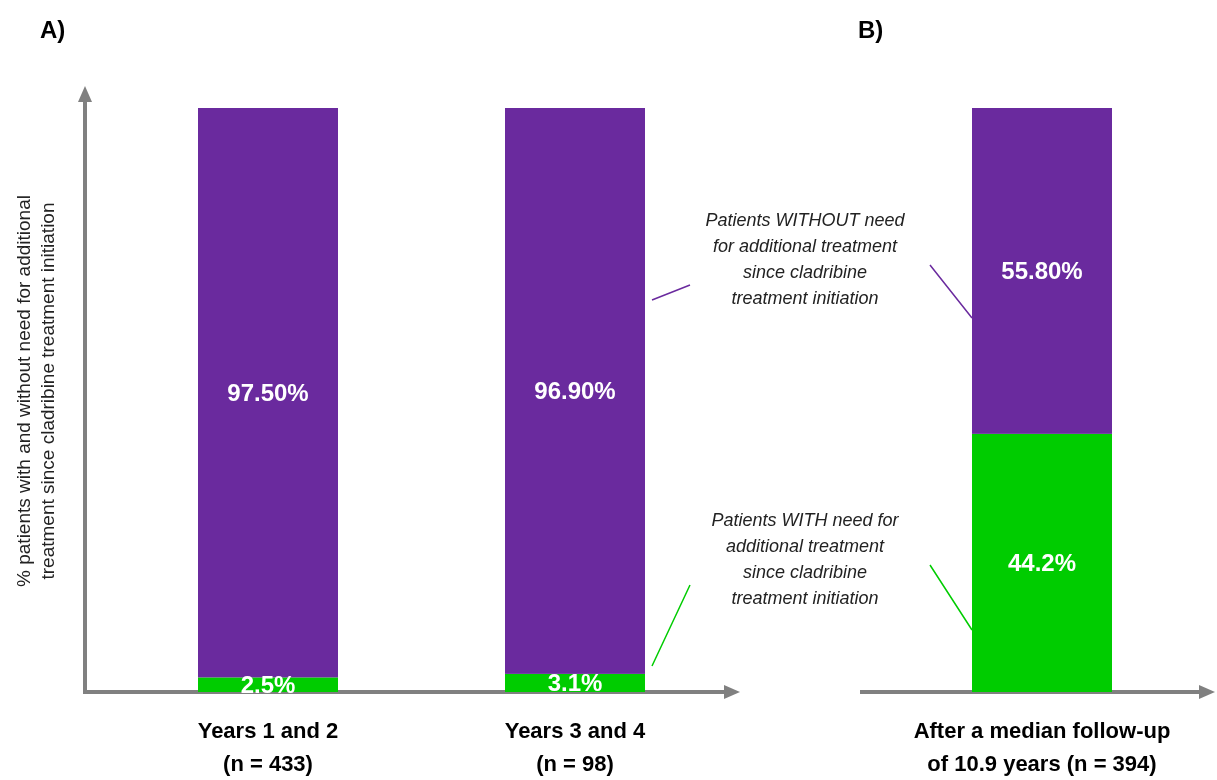 Image resolution: width=1217 pixels, height=780 pixels. What do you see at coordinates (575, 391) in the screenshot?
I see `data-label: 96.90%` at bounding box center [575, 391].